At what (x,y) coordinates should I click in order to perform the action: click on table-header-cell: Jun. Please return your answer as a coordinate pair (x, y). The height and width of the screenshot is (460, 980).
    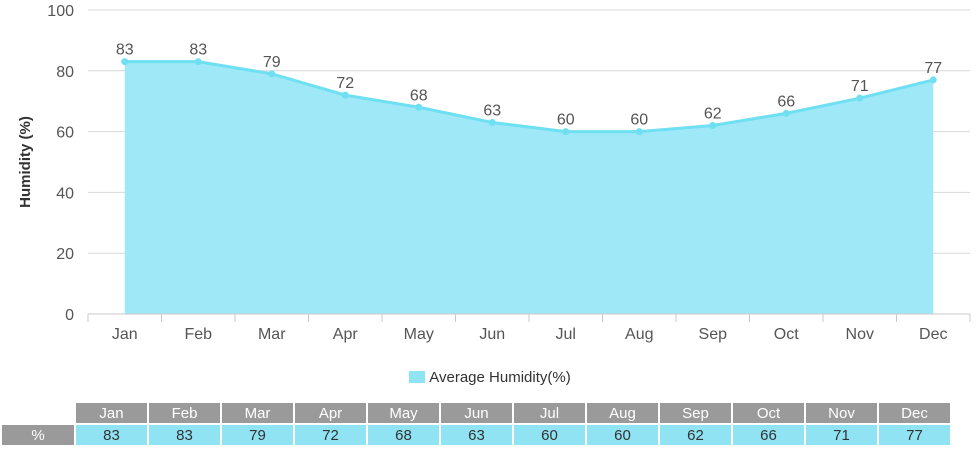
    Looking at the image, I should click on (476, 413).